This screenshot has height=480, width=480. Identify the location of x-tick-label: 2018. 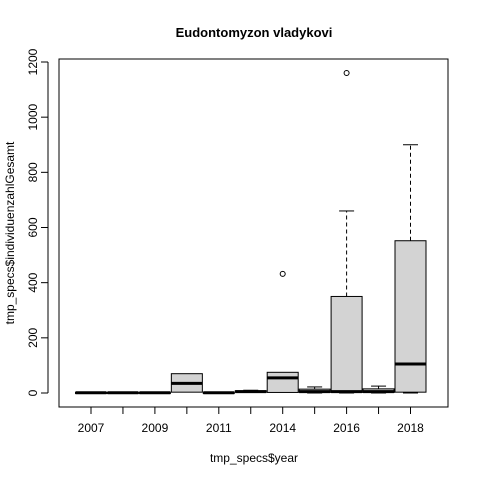
(410, 428).